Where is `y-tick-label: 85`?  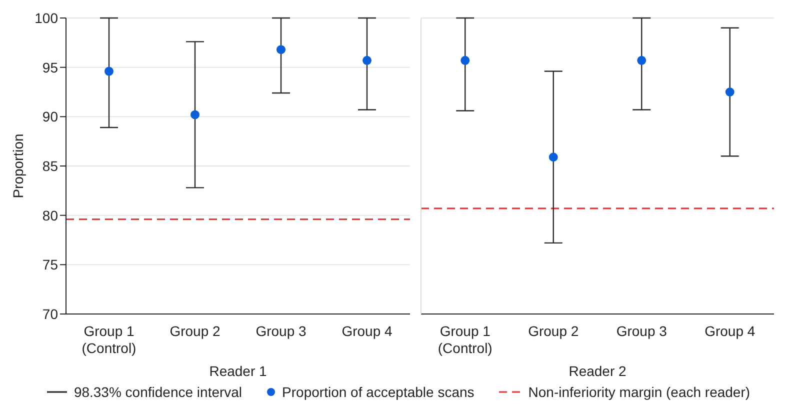 y-tick-label: 85 is located at coordinates (50, 166).